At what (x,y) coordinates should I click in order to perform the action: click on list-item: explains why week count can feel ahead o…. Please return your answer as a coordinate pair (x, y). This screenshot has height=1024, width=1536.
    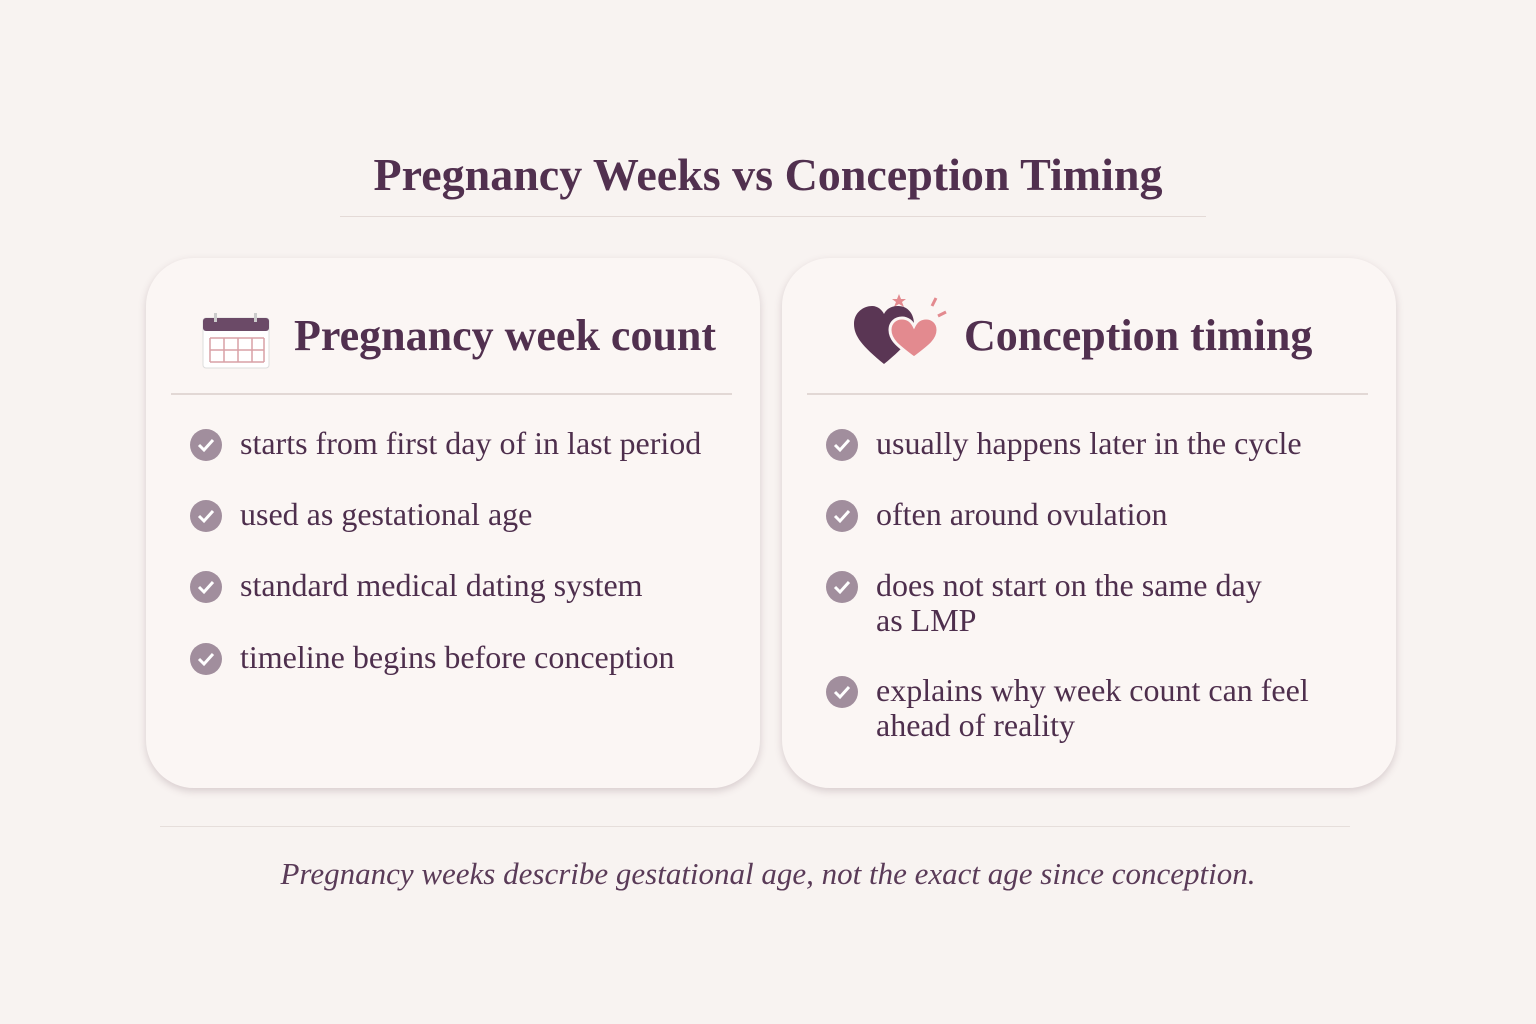
    Looking at the image, I should click on (1086, 708).